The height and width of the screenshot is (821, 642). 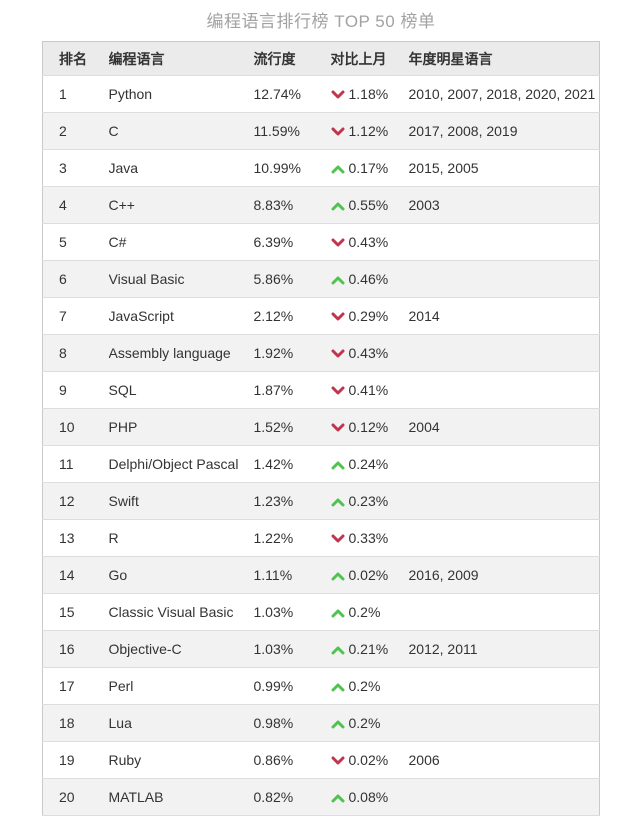 What do you see at coordinates (292, 58) in the screenshot?
I see `header-popularity: 流行度` at bounding box center [292, 58].